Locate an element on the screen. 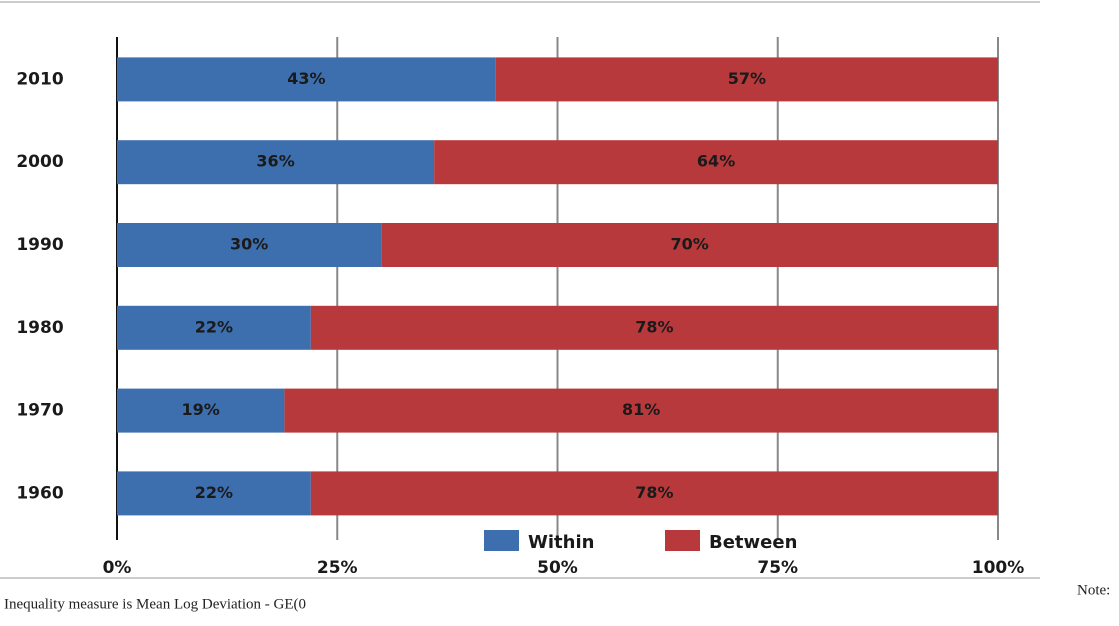  x-tick-label: 75% is located at coordinates (777, 568).